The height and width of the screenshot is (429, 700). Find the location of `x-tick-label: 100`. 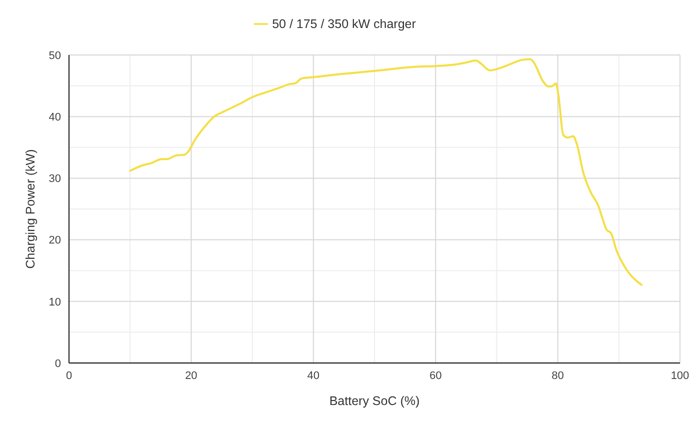

x-tick-label: 100 is located at coordinates (680, 376).